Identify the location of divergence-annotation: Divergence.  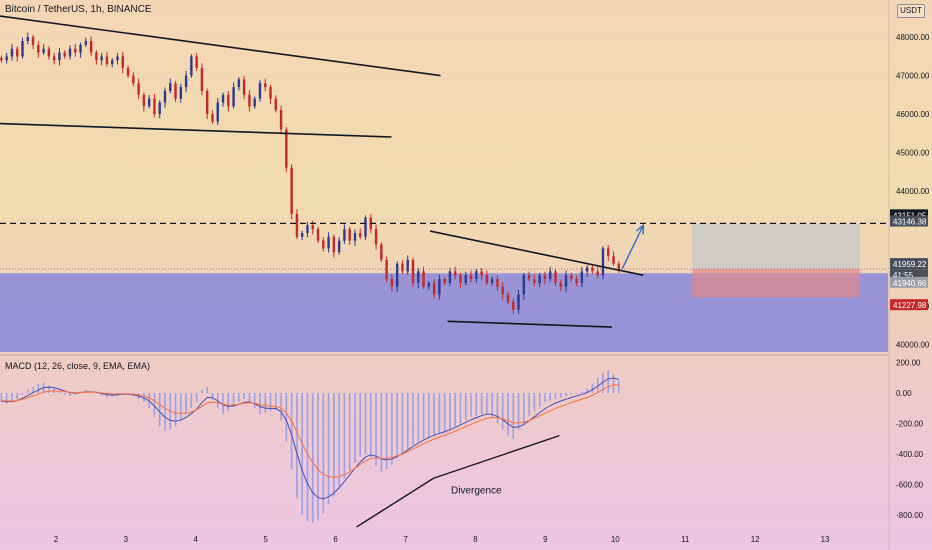
(476, 490).